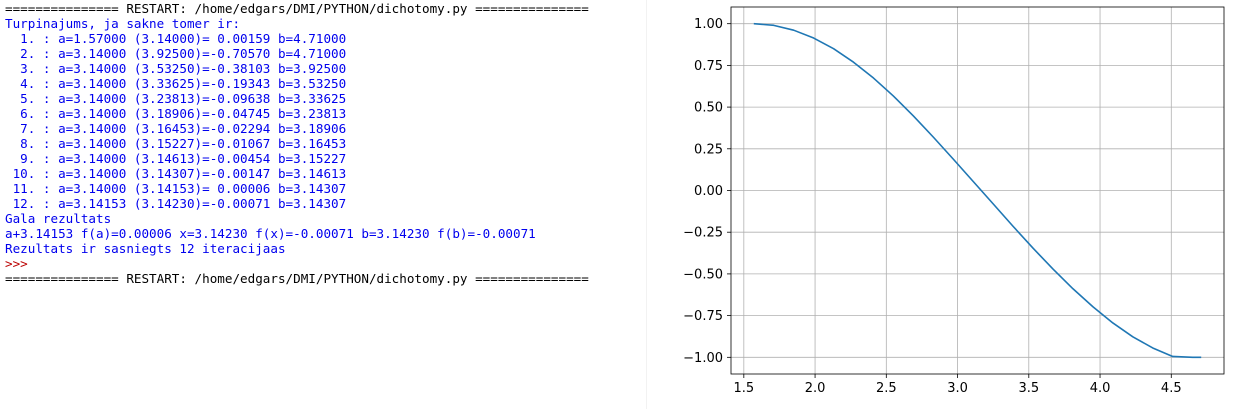 Image resolution: width=1242 pixels, height=409 pixels. What do you see at coordinates (1100, 388) in the screenshot?
I see `x-tick-label: 4.0` at bounding box center [1100, 388].